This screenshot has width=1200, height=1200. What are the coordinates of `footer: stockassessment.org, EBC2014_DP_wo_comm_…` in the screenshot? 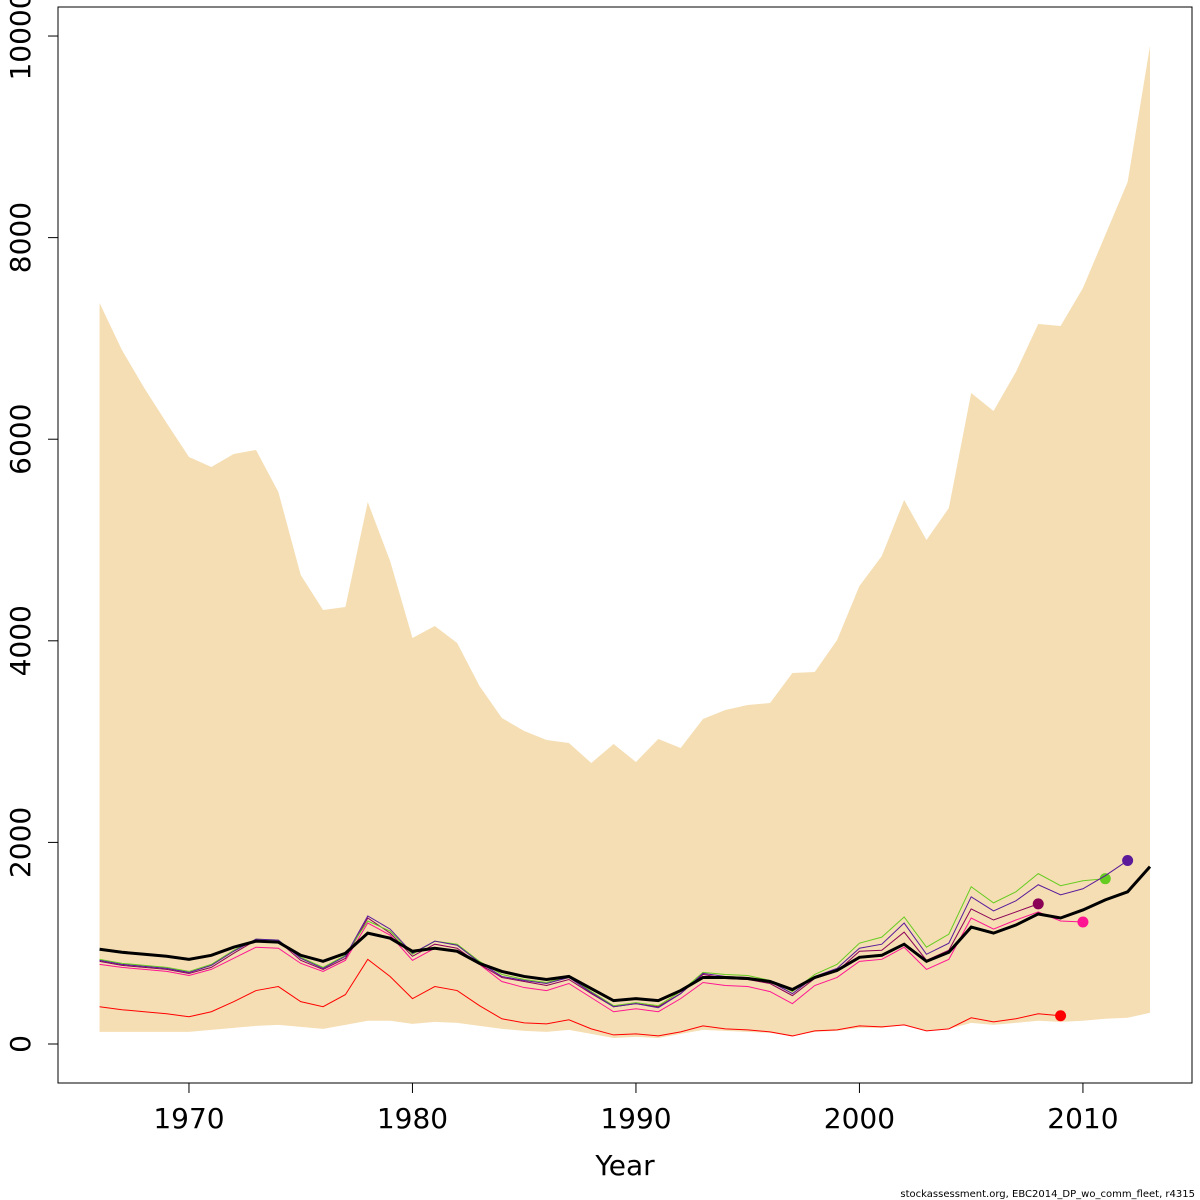 It's located at (1047, 1194).